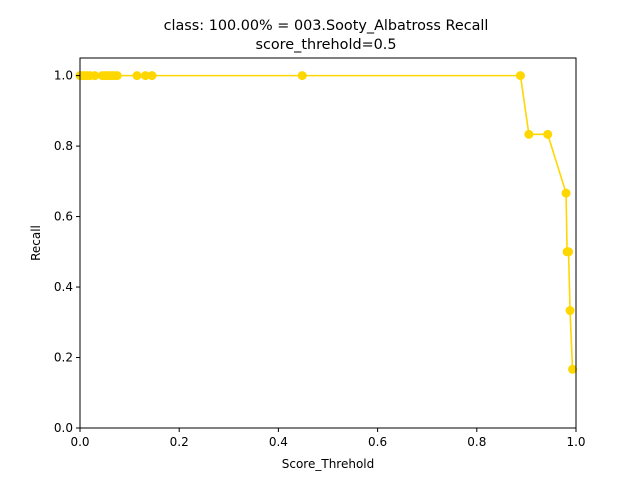 The width and height of the screenshot is (640, 480). Describe the element at coordinates (36, 243) in the screenshot. I see `y-axis-label: Recall` at that location.